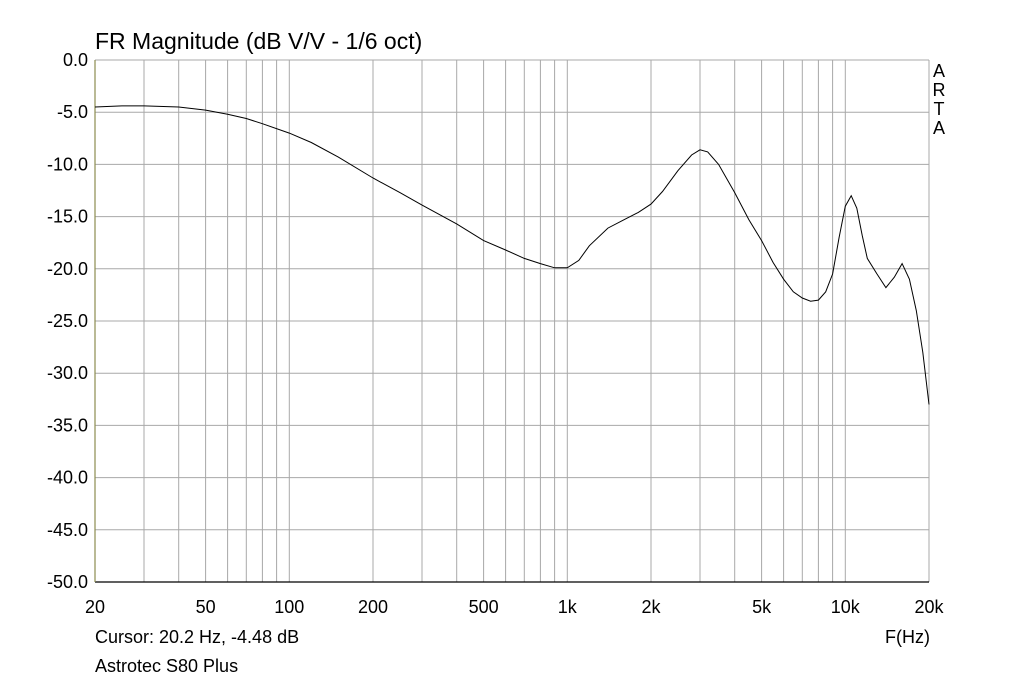 The width and height of the screenshot is (1023, 681). Describe the element at coordinates (373, 607) in the screenshot. I see `x-tick-label: 200` at that location.